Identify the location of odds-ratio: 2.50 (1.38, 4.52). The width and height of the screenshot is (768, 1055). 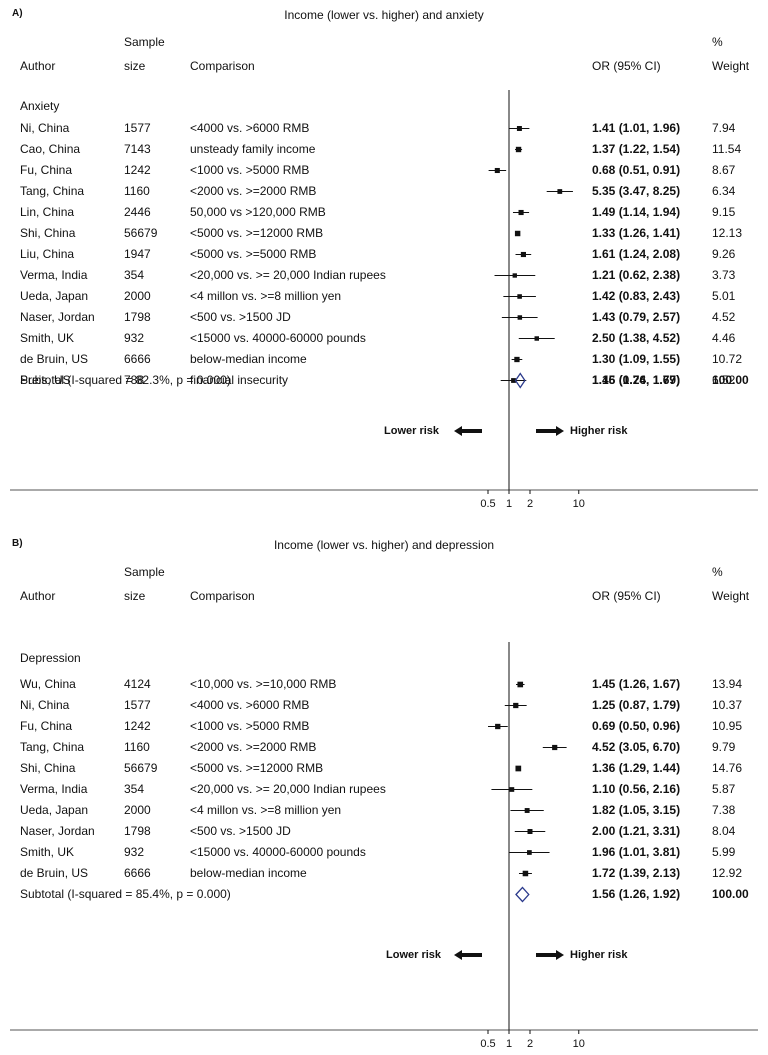
(636, 338).